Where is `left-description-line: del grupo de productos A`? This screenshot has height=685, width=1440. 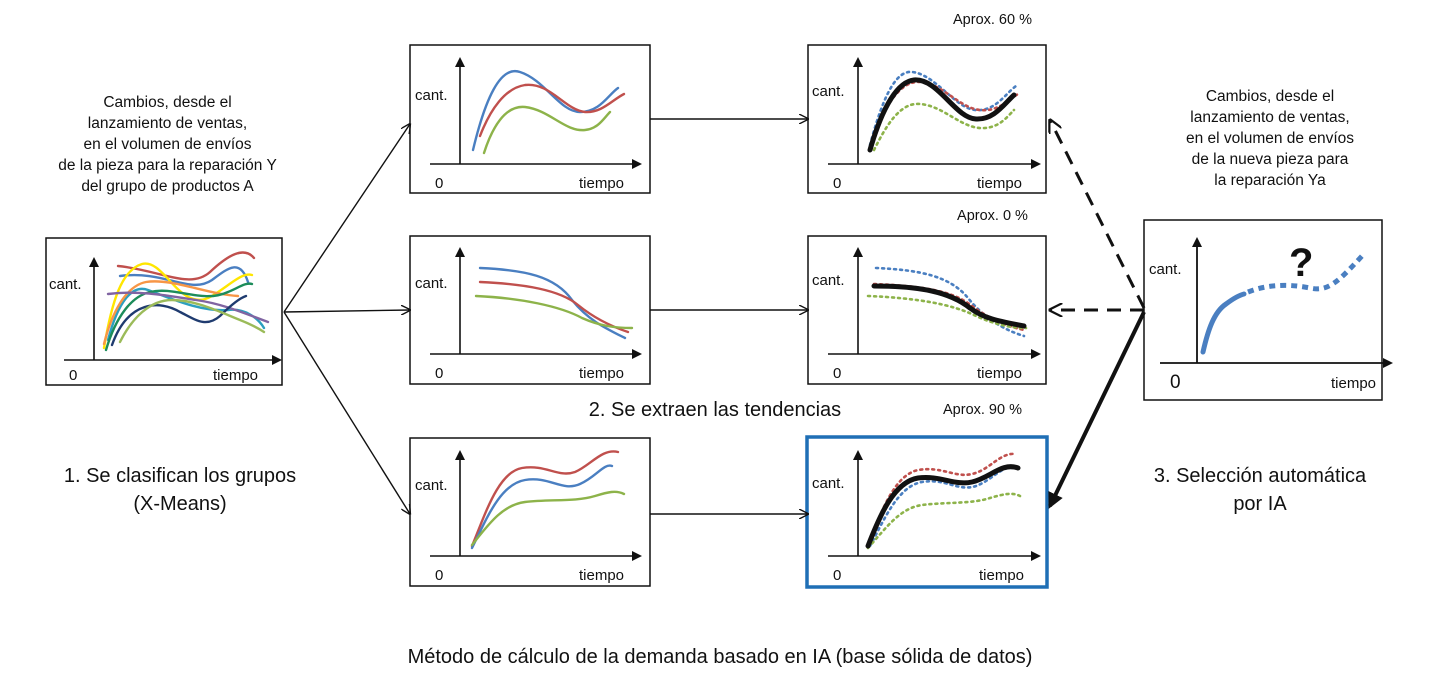 left-description-line: del grupo de productos A is located at coordinates (167, 186).